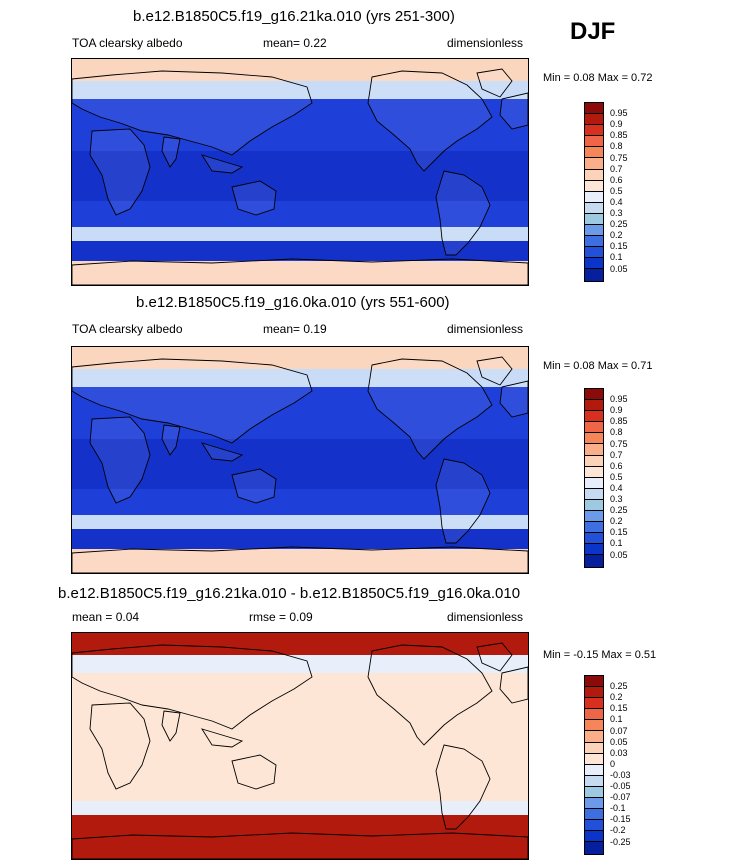  What do you see at coordinates (616, 454) in the screenshot?
I see `colorbar-tick-label: 0.7` at bounding box center [616, 454].